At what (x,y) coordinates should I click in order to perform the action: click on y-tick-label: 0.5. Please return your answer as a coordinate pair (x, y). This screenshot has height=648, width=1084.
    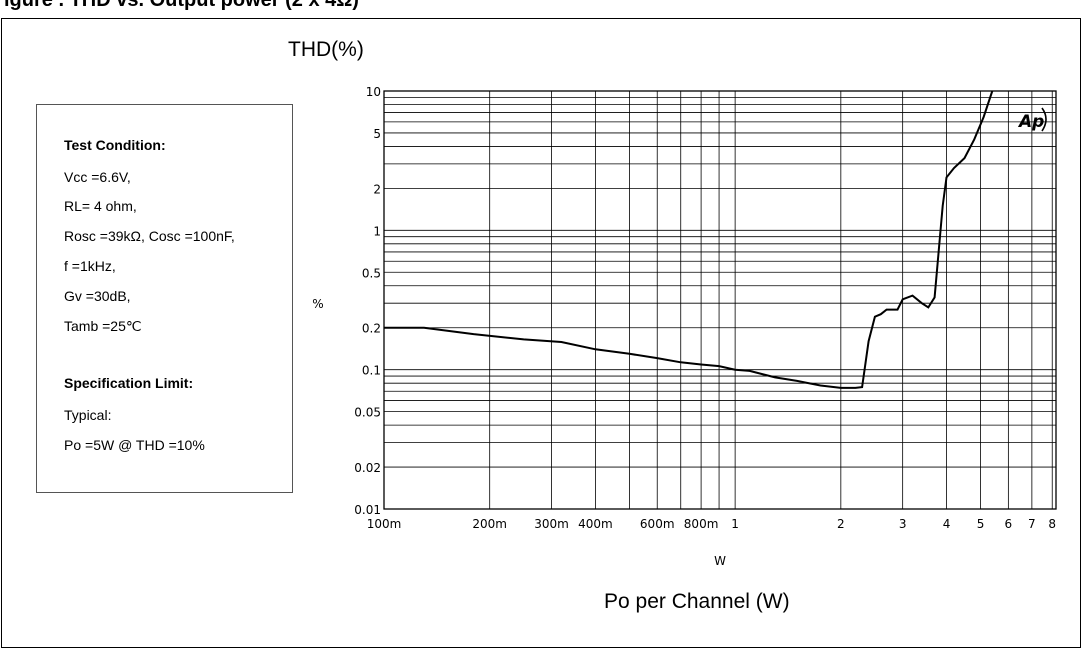
    Looking at the image, I should click on (371, 273).